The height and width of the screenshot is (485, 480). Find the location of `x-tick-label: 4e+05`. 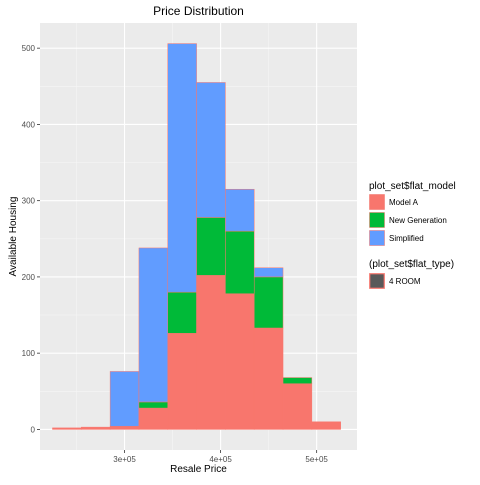

x-tick-label: 4e+05 is located at coordinates (220, 459).